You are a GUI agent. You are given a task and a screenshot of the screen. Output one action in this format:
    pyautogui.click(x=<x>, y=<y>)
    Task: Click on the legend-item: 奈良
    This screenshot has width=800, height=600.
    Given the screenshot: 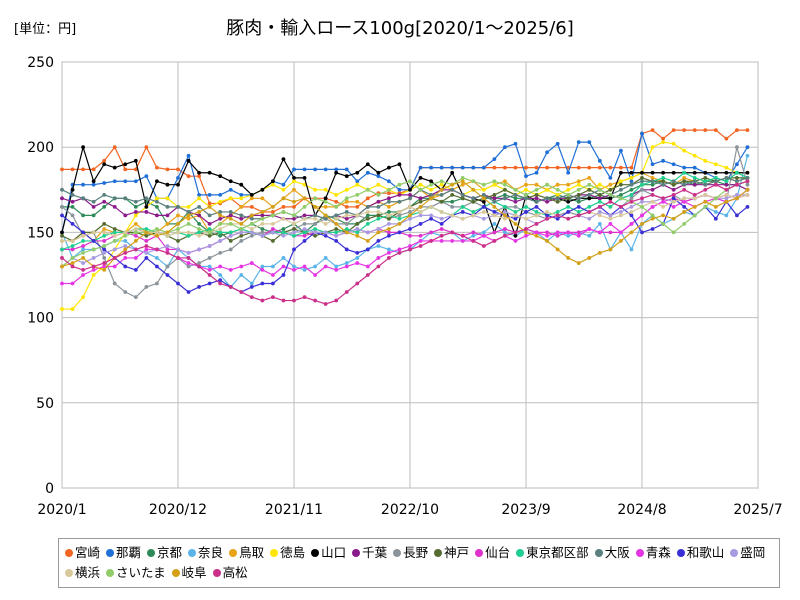 What is the action you would take?
    pyautogui.click(x=205, y=553)
    